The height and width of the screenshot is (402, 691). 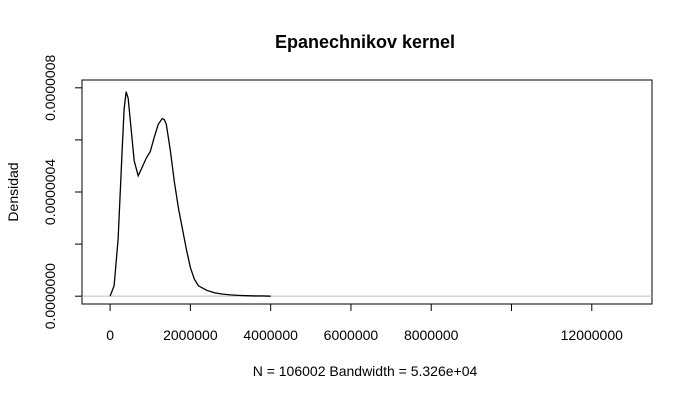 I want to click on x-tick-label: 8000000, so click(x=431, y=335).